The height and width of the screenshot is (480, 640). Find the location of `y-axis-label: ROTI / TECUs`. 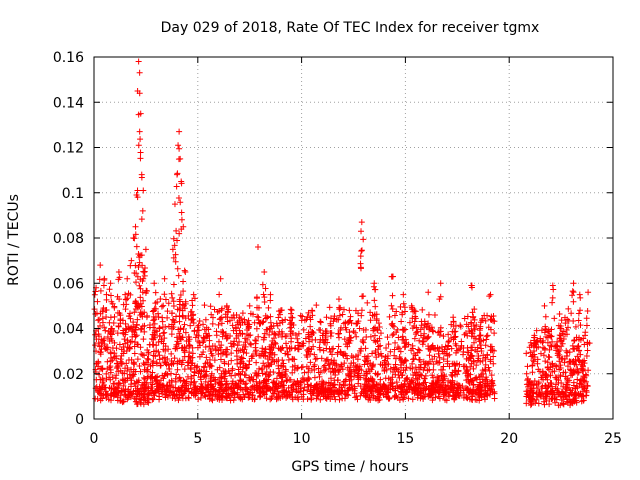

y-axis-label: ROTI / TECUs is located at coordinates (14, 240).